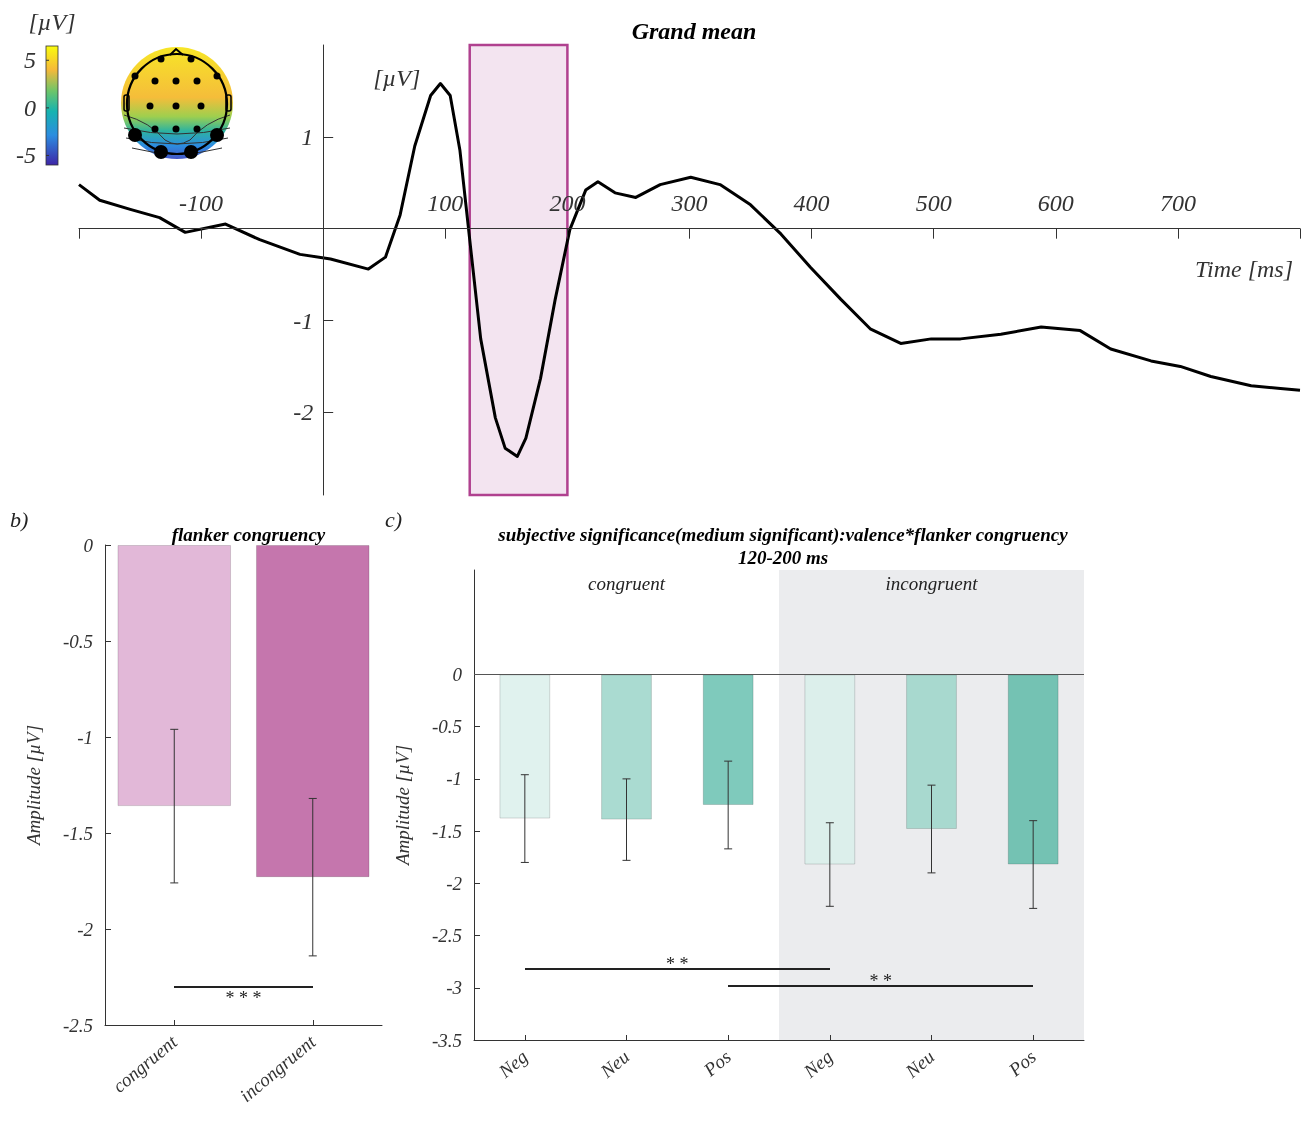 The image size is (1307, 1124). Describe the element at coordinates (445, 202) in the screenshot. I see `x-tick-label: 100` at that location.